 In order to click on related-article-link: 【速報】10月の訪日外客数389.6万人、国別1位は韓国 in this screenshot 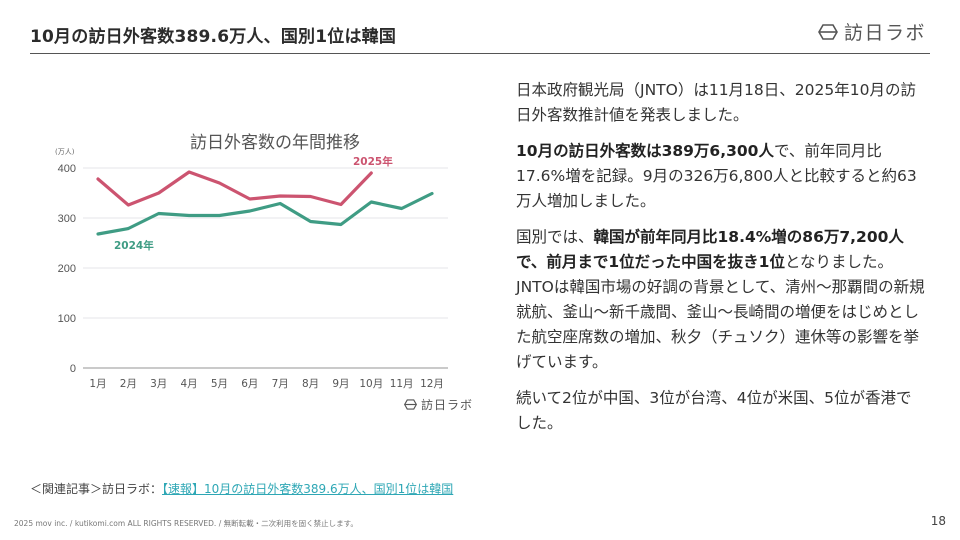, I will do `click(308, 489)`.